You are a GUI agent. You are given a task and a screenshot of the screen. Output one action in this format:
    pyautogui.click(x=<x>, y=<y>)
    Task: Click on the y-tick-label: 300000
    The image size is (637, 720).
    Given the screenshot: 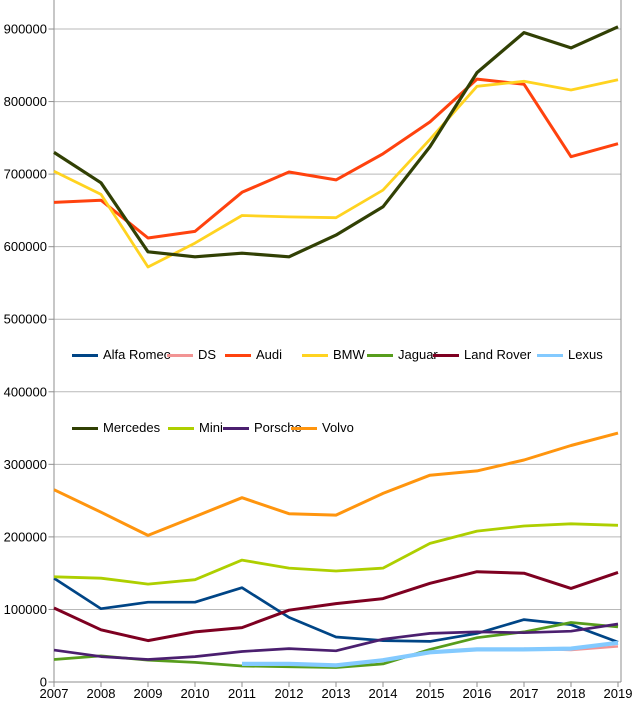 What is the action you would take?
    pyautogui.click(x=25, y=464)
    